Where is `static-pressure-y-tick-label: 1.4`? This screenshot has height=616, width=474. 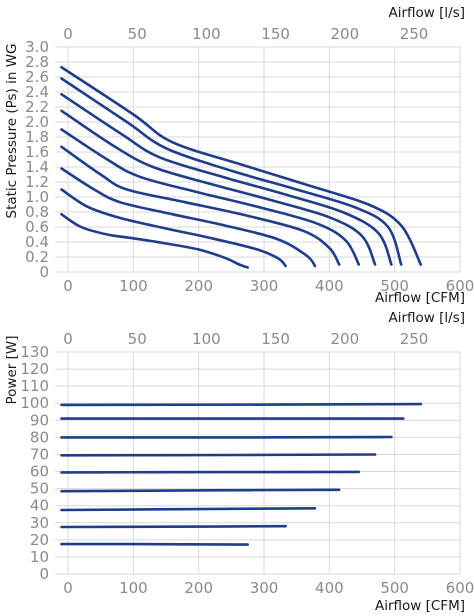
static-pressure-y-tick-label: 1.4 is located at coordinates (37, 167).